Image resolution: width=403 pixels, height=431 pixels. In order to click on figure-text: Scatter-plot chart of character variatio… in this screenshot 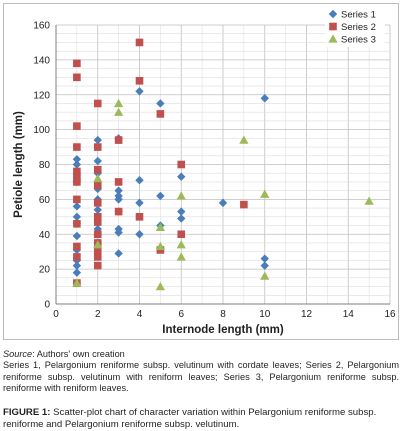, I will do `click(190, 418)`.